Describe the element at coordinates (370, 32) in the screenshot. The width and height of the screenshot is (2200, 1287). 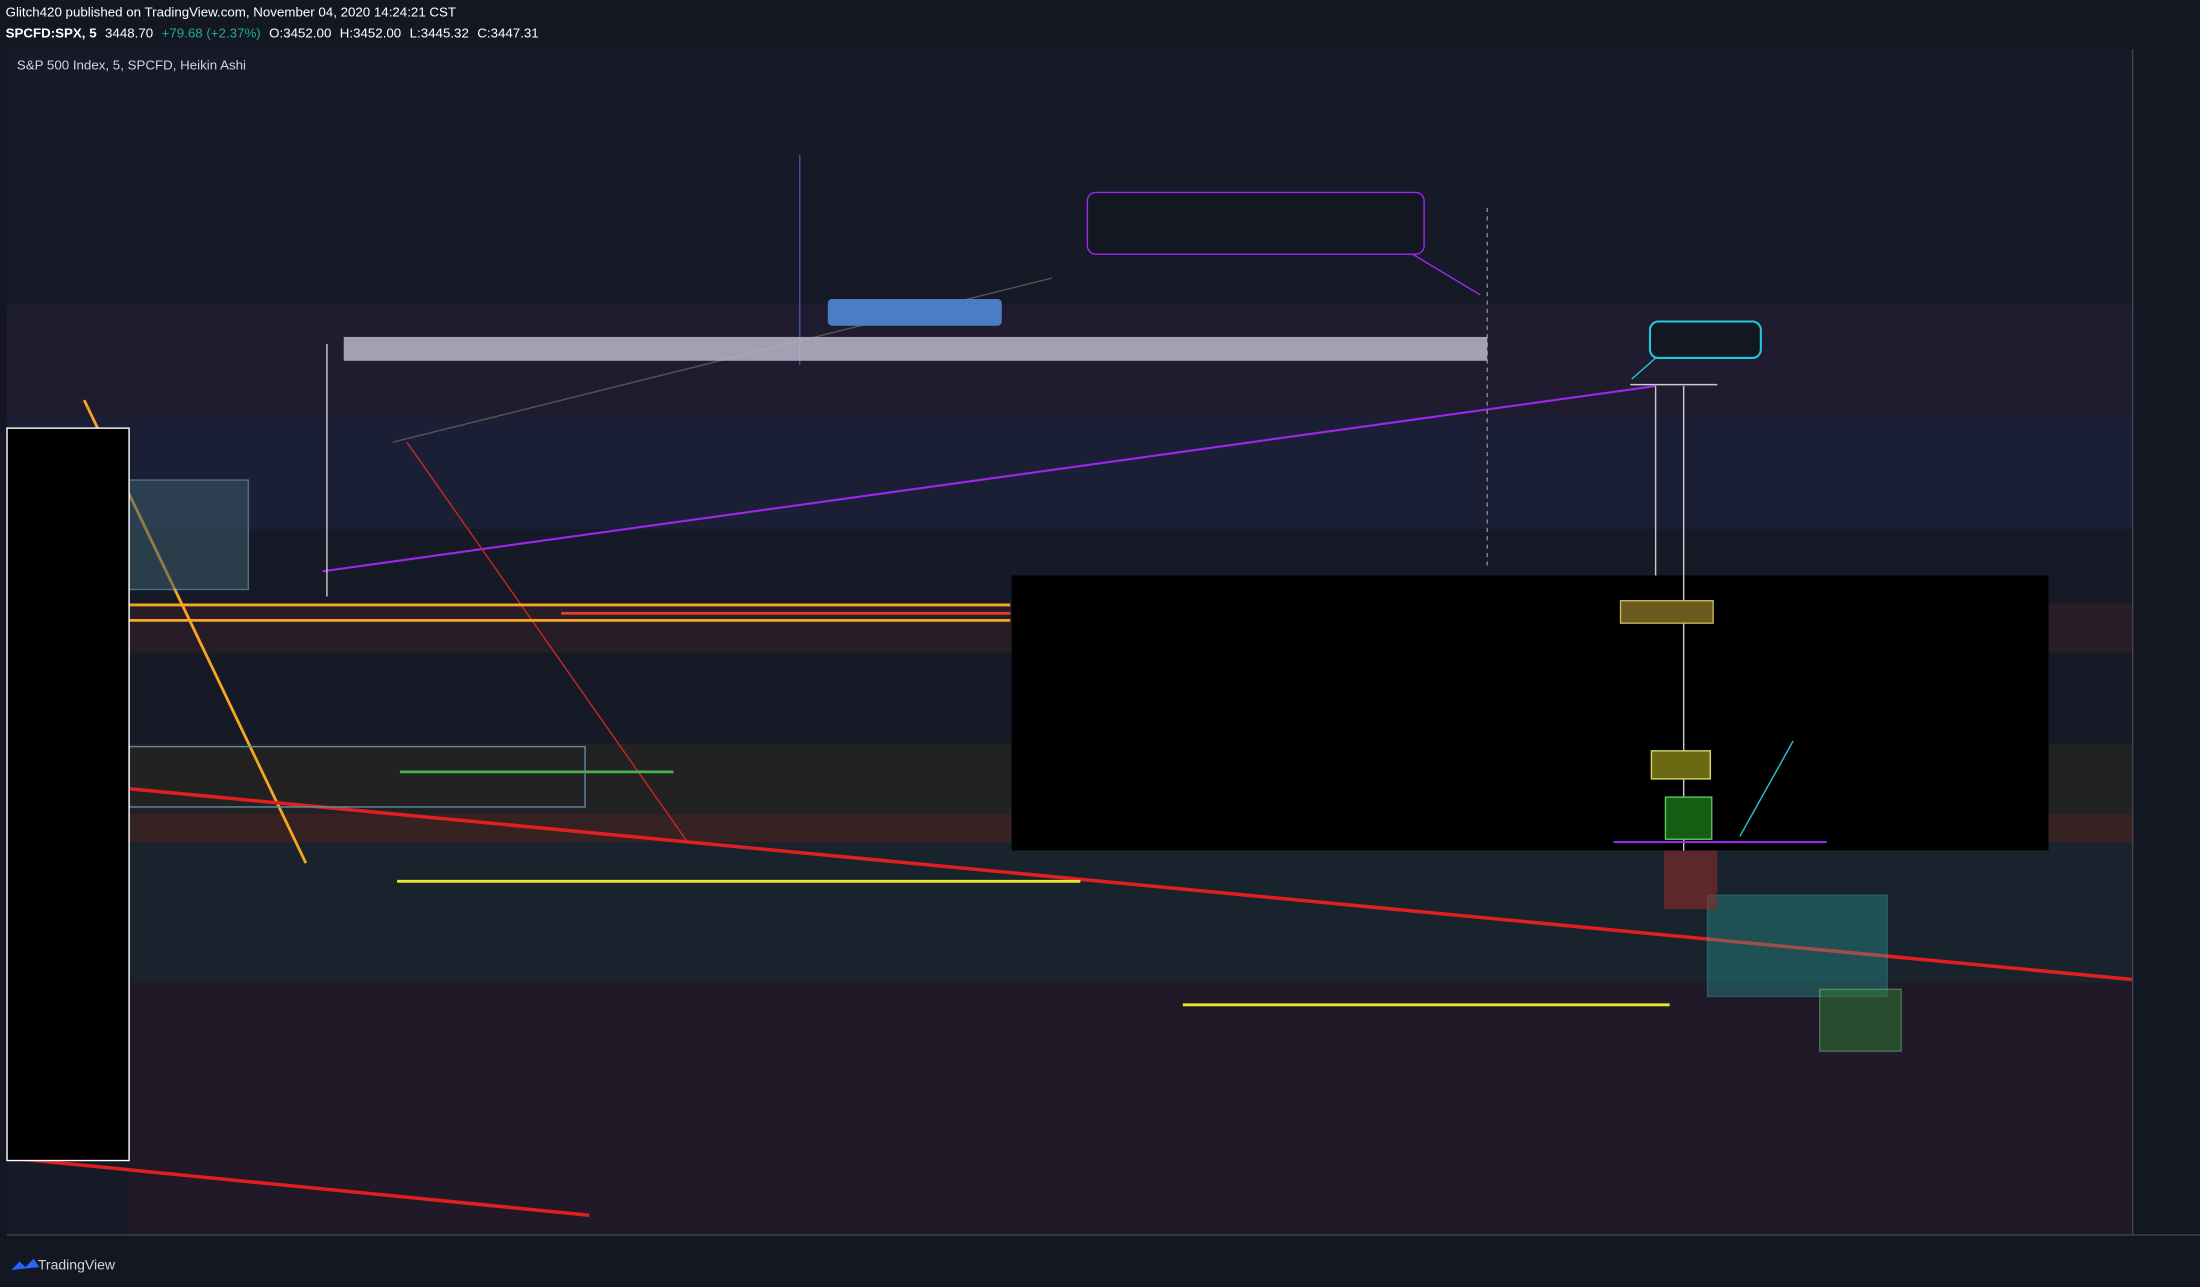
I see `header-value: H:3452.00` at that location.